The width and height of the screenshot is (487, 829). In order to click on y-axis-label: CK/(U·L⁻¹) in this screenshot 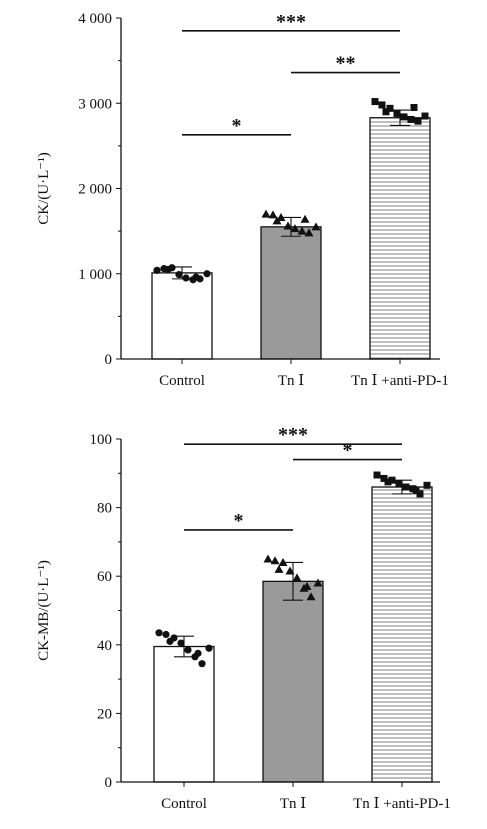, I will do `click(44, 188)`.